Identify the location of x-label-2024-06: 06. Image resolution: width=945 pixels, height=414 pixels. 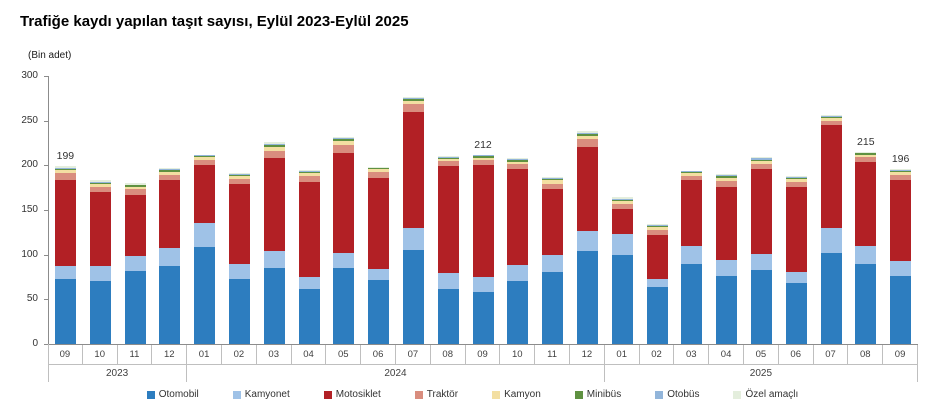
(378, 354).